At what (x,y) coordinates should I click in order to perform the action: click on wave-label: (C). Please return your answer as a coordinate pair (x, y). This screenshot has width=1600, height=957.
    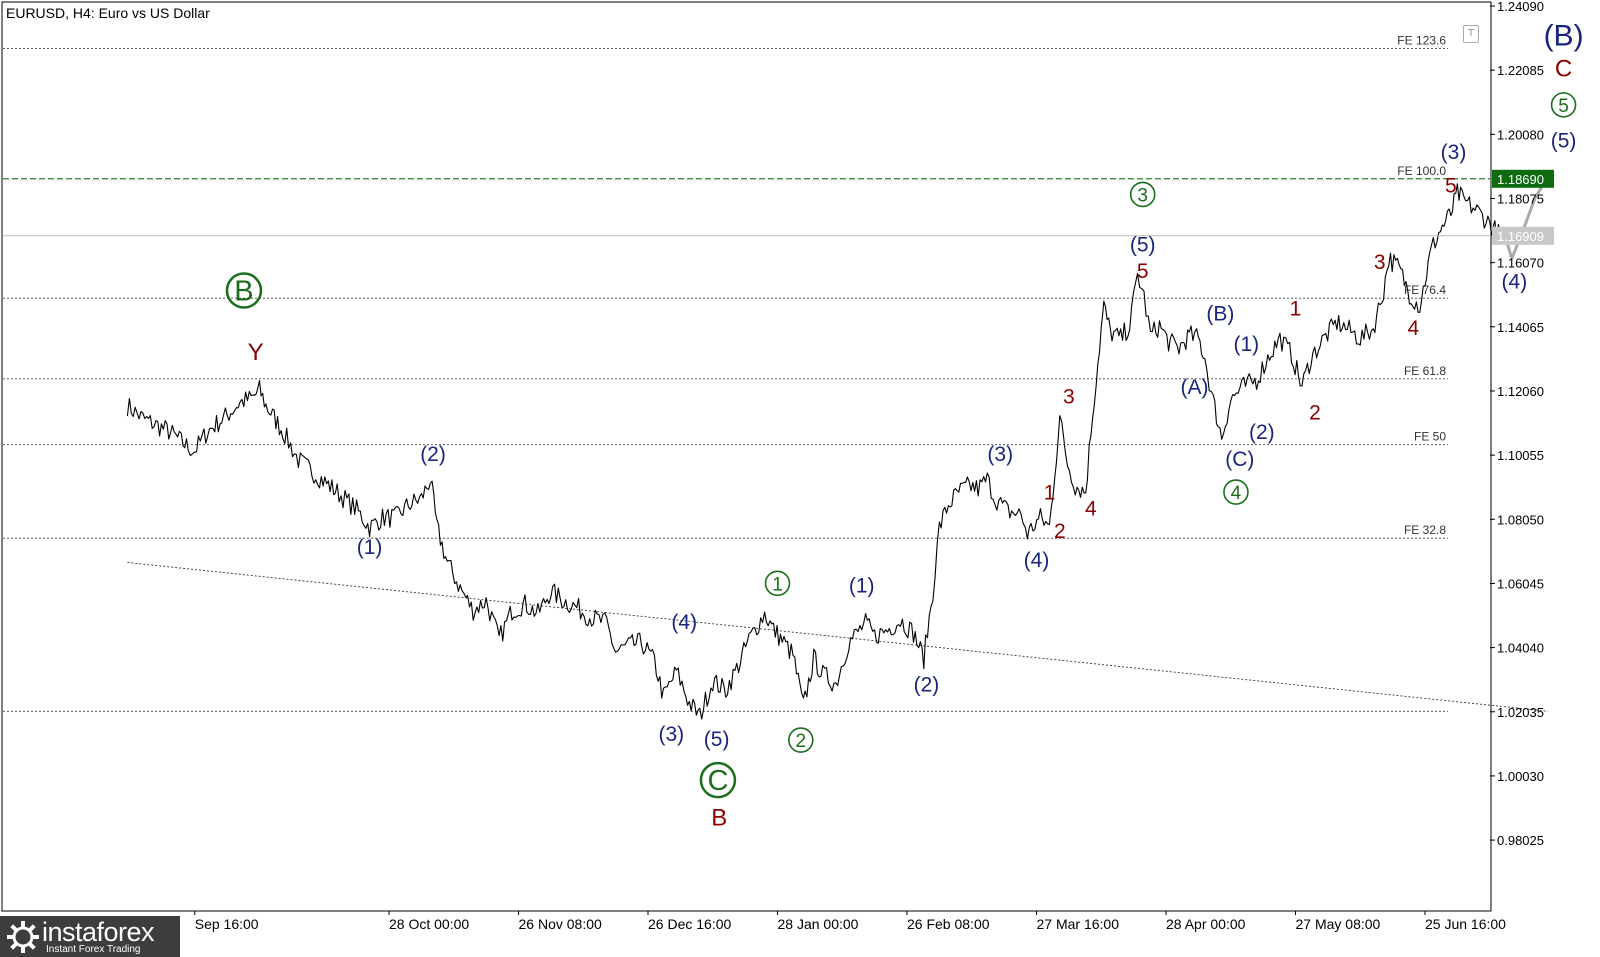
    Looking at the image, I should click on (1239, 459).